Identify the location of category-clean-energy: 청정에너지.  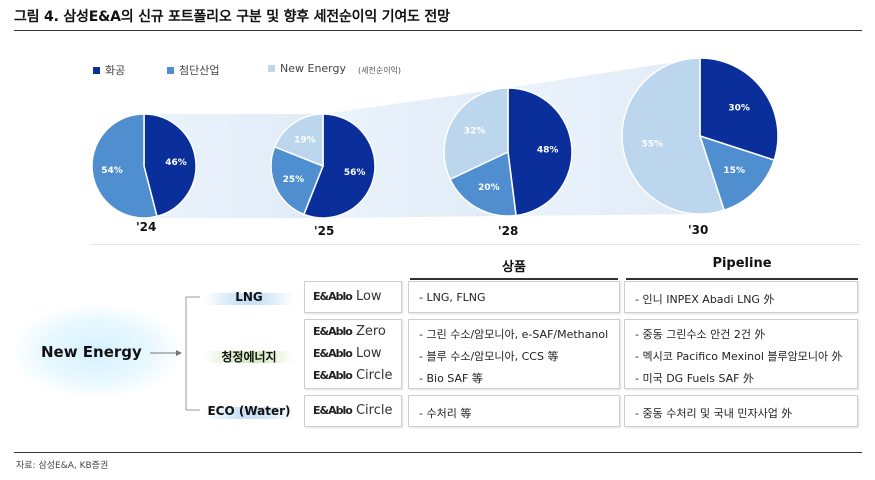
(249, 356).